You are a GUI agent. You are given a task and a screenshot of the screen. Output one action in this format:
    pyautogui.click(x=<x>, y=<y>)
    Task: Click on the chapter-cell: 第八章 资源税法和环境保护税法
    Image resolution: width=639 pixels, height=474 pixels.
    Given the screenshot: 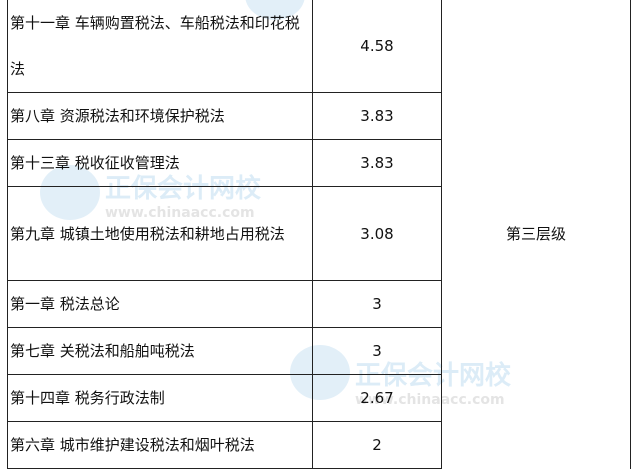 What is the action you would take?
    pyautogui.click(x=160, y=116)
    